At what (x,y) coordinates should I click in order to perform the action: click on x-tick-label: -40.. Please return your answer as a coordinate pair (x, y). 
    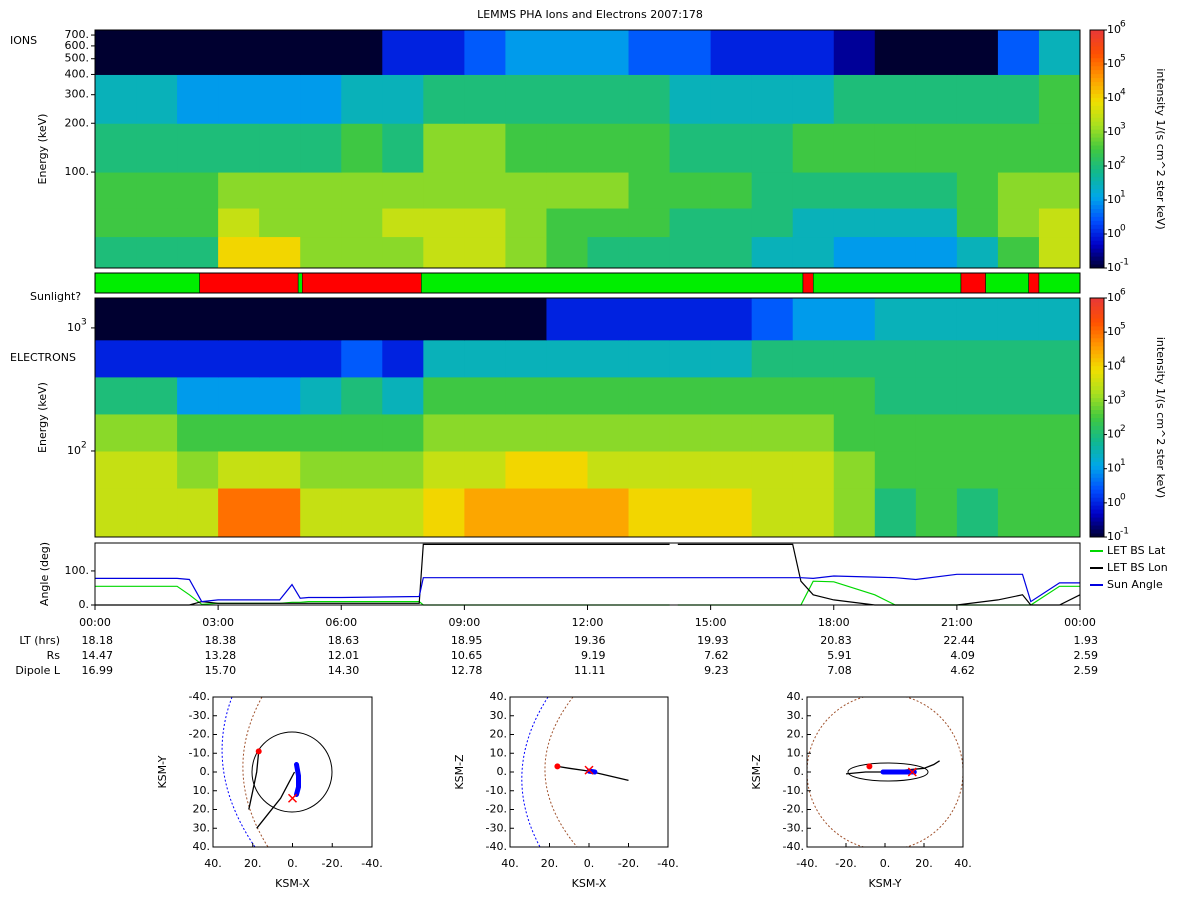
    Looking at the image, I should click on (806, 863).